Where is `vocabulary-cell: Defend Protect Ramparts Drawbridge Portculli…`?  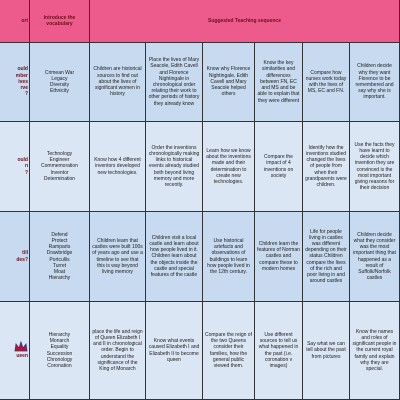 vocabulary-cell: Defend Protect Ramparts Drawbridge Portculli… is located at coordinates (60, 257).